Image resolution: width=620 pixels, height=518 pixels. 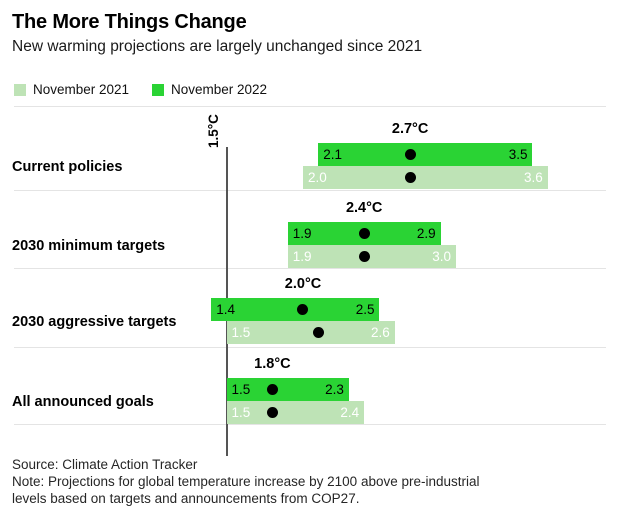 What do you see at coordinates (89, 246) in the screenshot?
I see `category-label: 2030 minimum targets` at bounding box center [89, 246].